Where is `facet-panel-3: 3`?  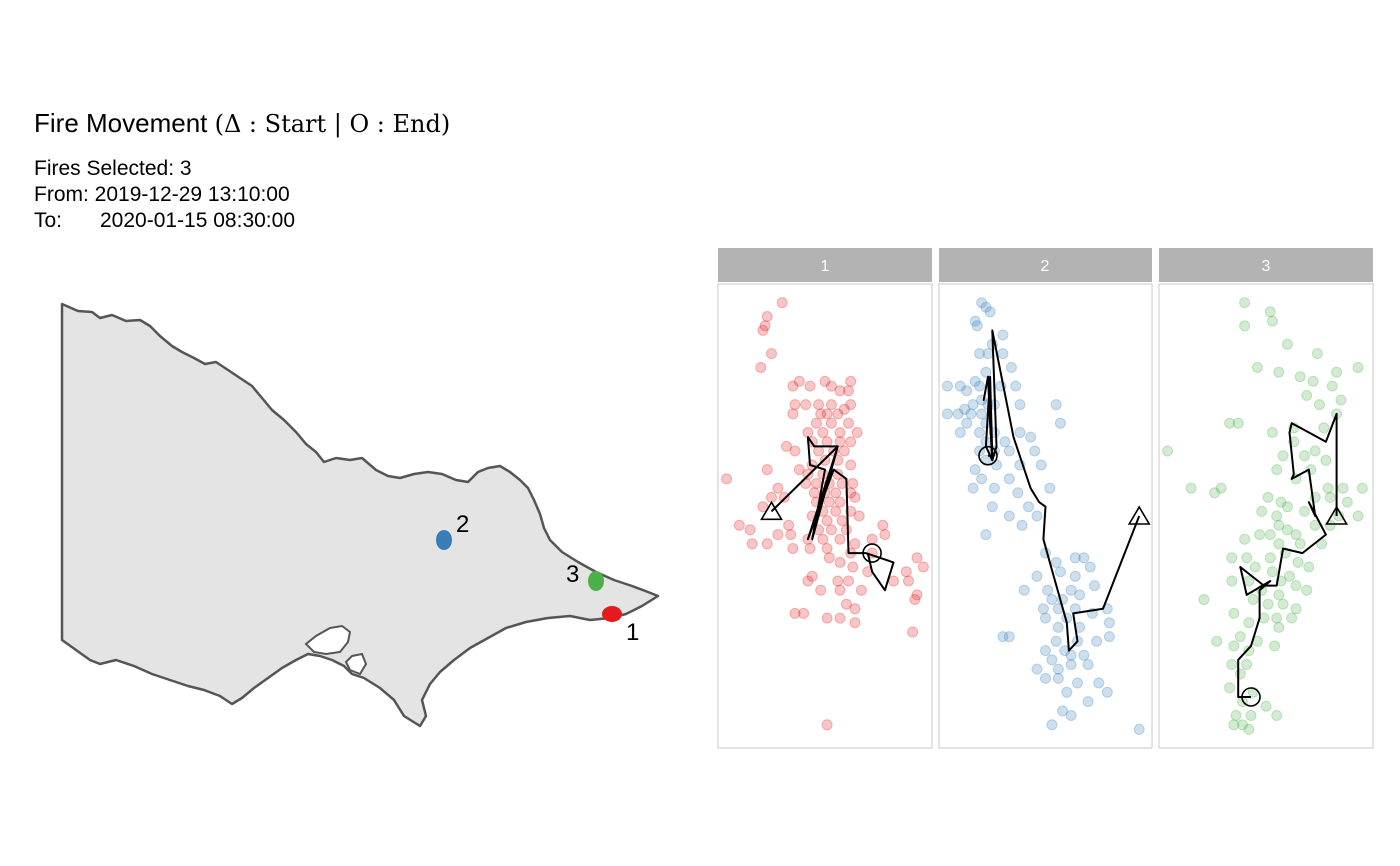 facet-panel-3: 3 is located at coordinates (1266, 498).